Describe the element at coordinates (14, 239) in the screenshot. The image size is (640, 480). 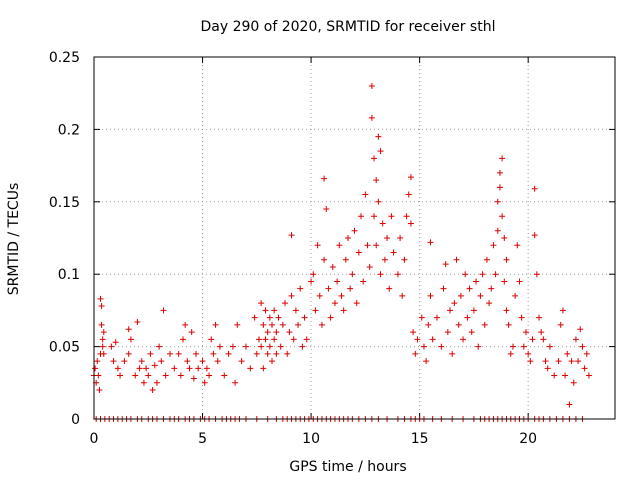
I see `y-axis-label: SRMTID / TECUs` at that location.